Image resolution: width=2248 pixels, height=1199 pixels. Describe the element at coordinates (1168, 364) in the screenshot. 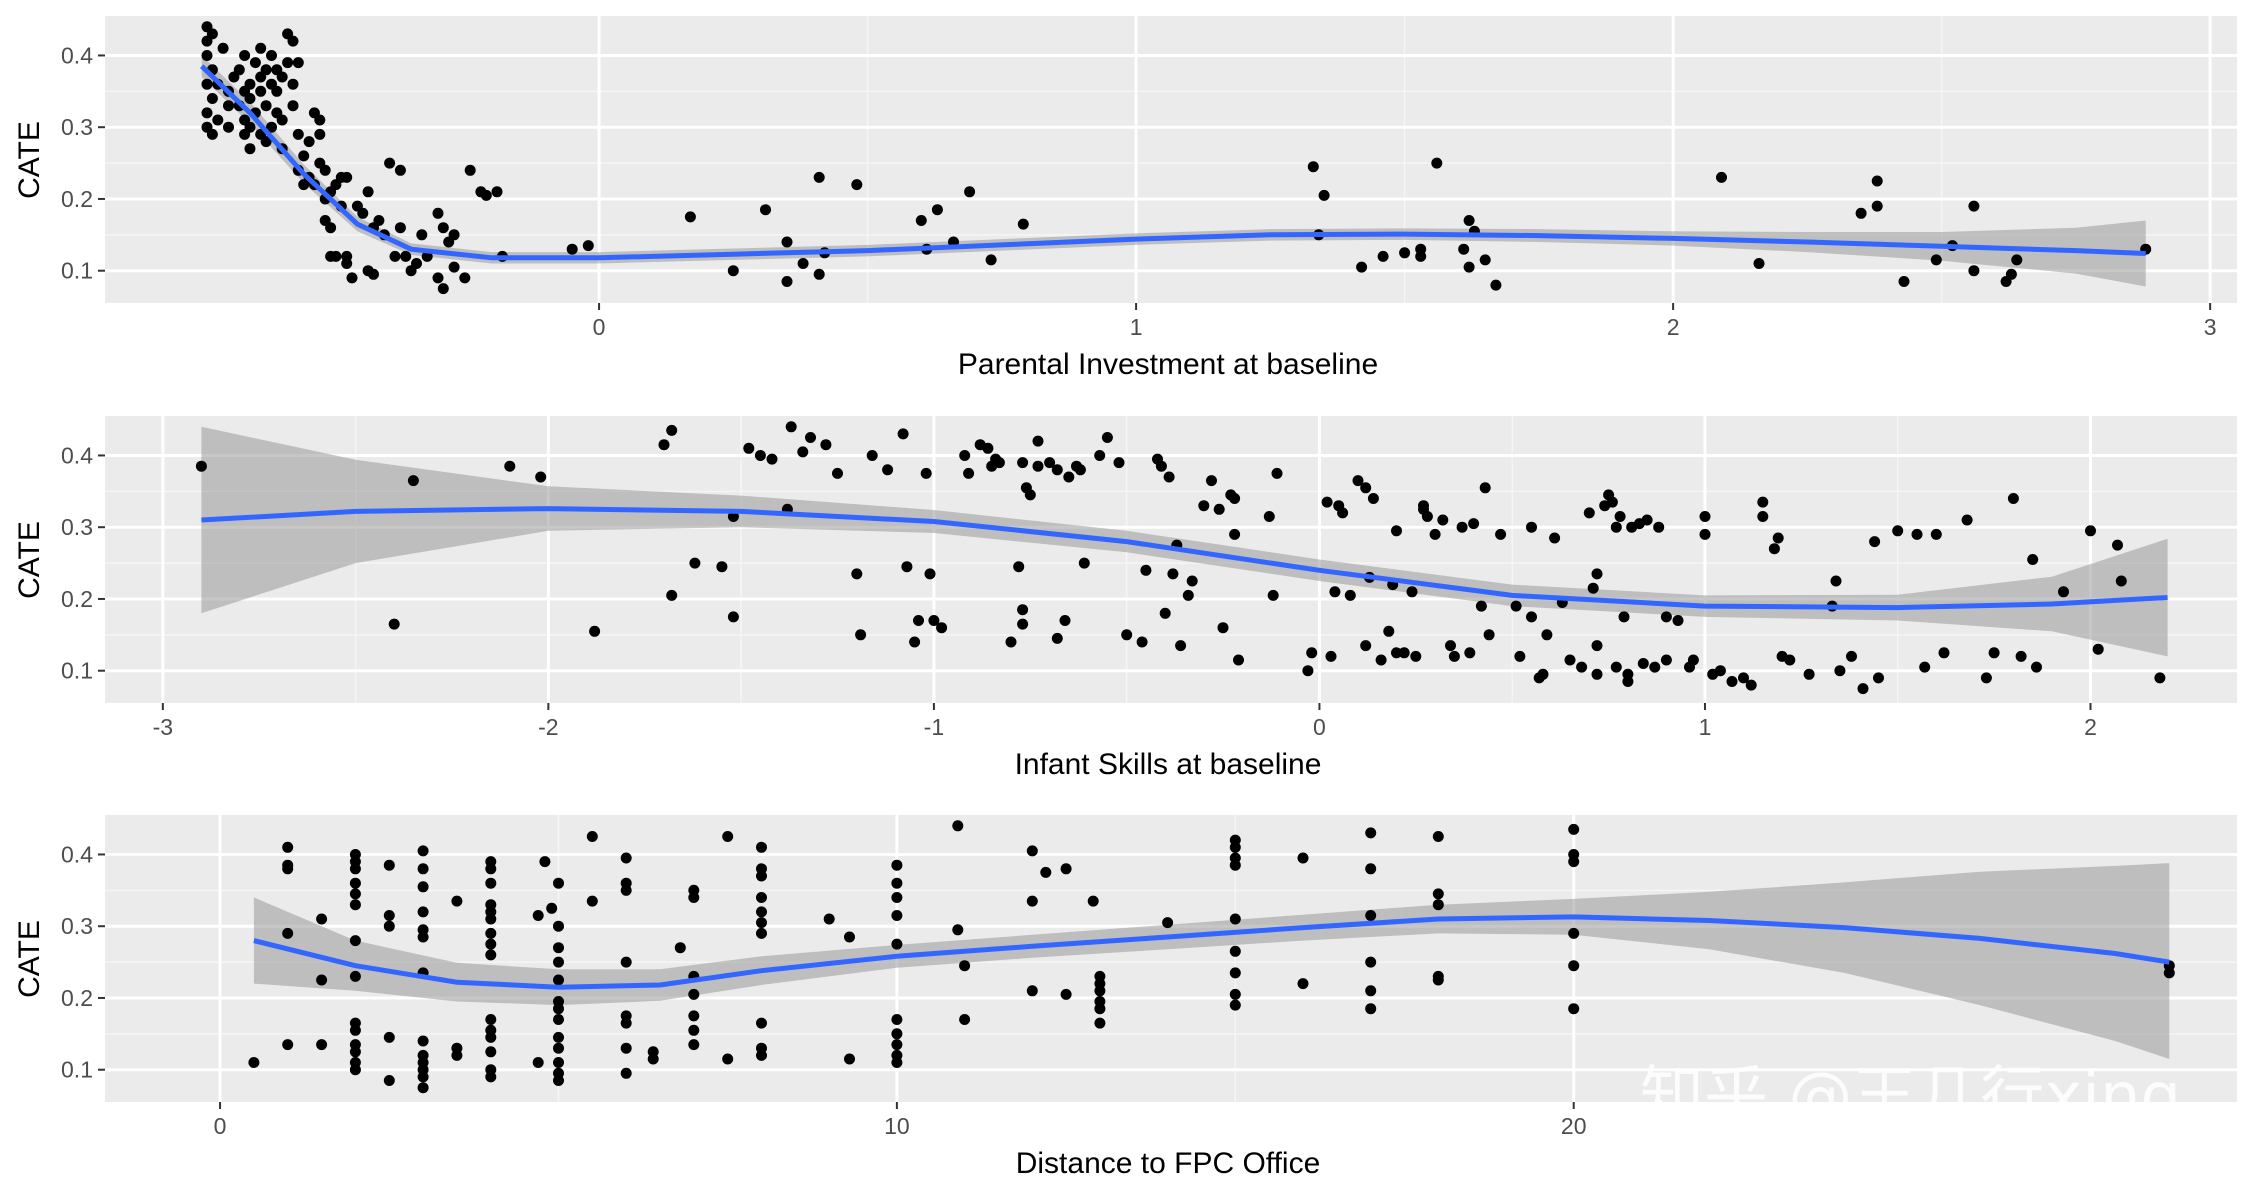

I see `x-axis-title: Parental Investment at baseline` at that location.